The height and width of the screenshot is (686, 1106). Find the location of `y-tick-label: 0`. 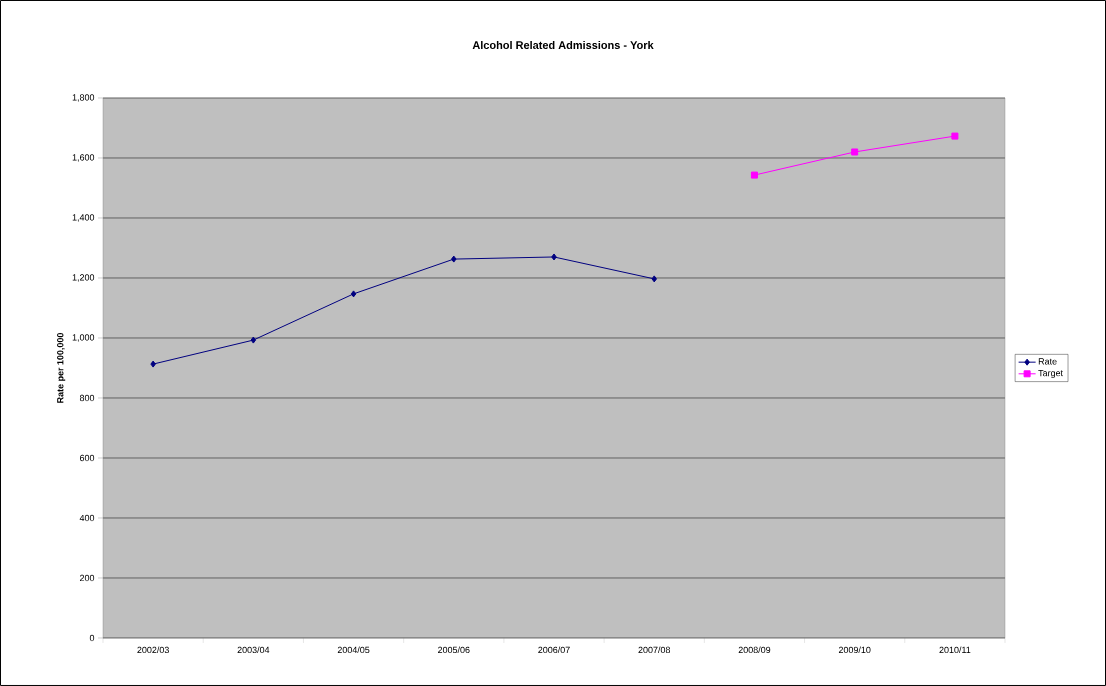

y-tick-label: 0 is located at coordinates (92, 638).